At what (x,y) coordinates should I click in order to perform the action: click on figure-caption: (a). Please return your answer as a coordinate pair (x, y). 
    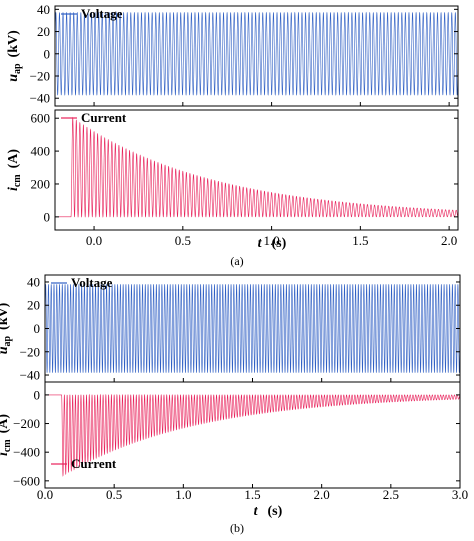
    Looking at the image, I should click on (236, 261).